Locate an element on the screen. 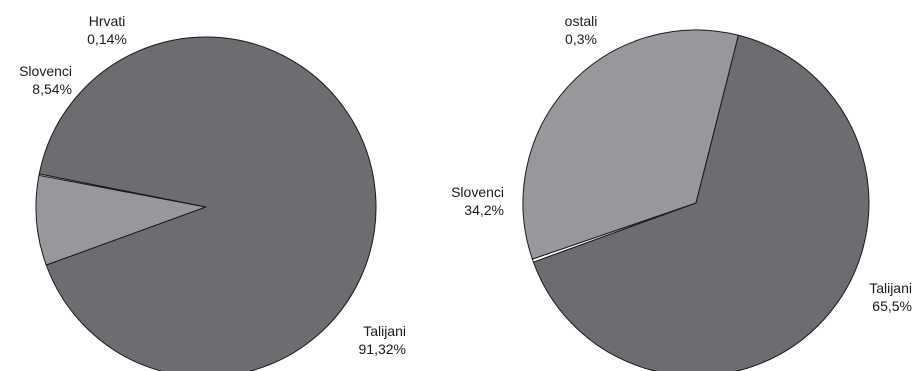 This screenshot has height=371, width=917. pie1-slovenci-value: 8,54% is located at coordinates (52, 89).